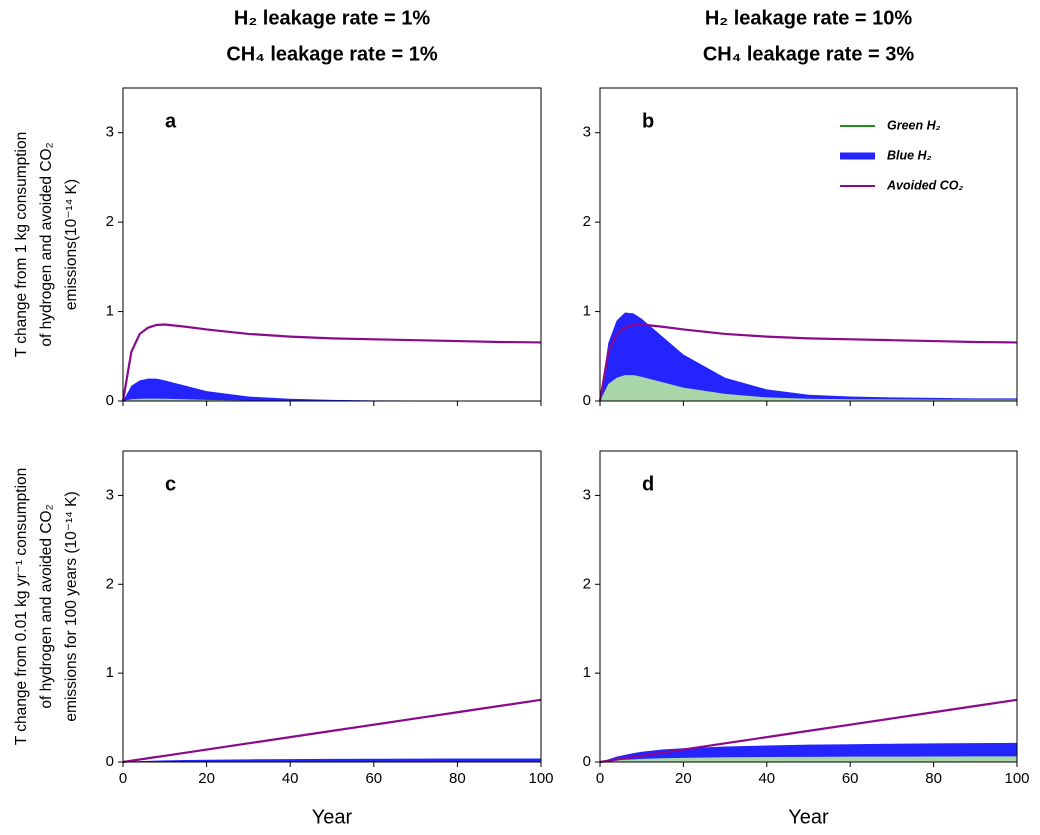  I want to click on column-title: CH₄ leakage rate = 3%, so click(809, 54).